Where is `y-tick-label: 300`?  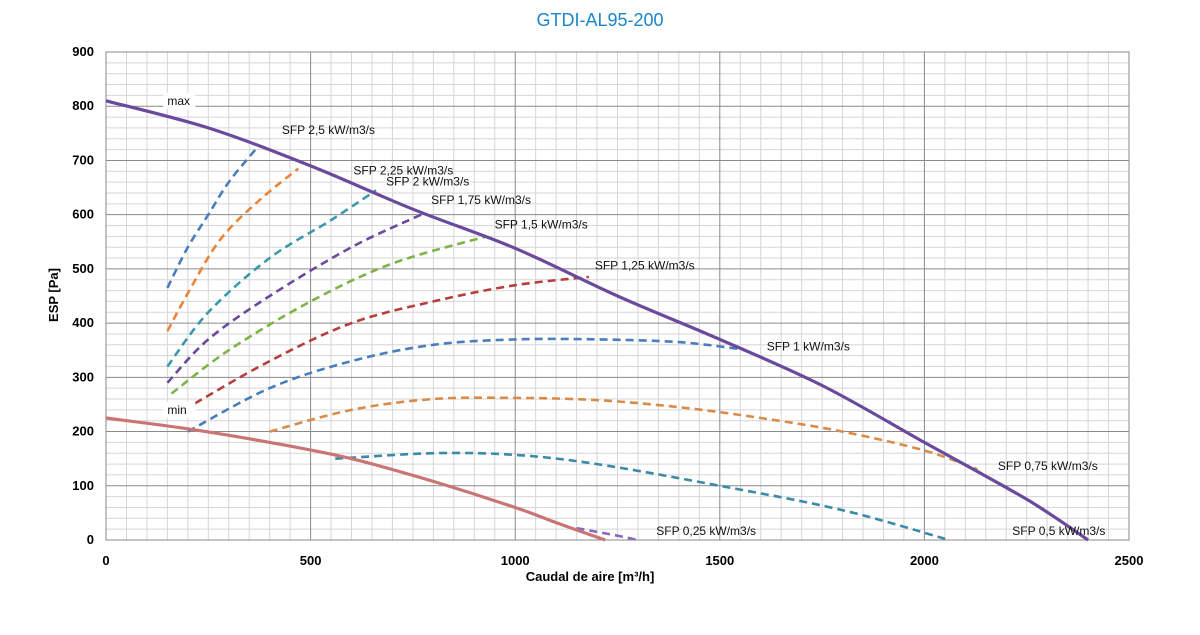 y-tick-label: 300 is located at coordinates (83, 376).